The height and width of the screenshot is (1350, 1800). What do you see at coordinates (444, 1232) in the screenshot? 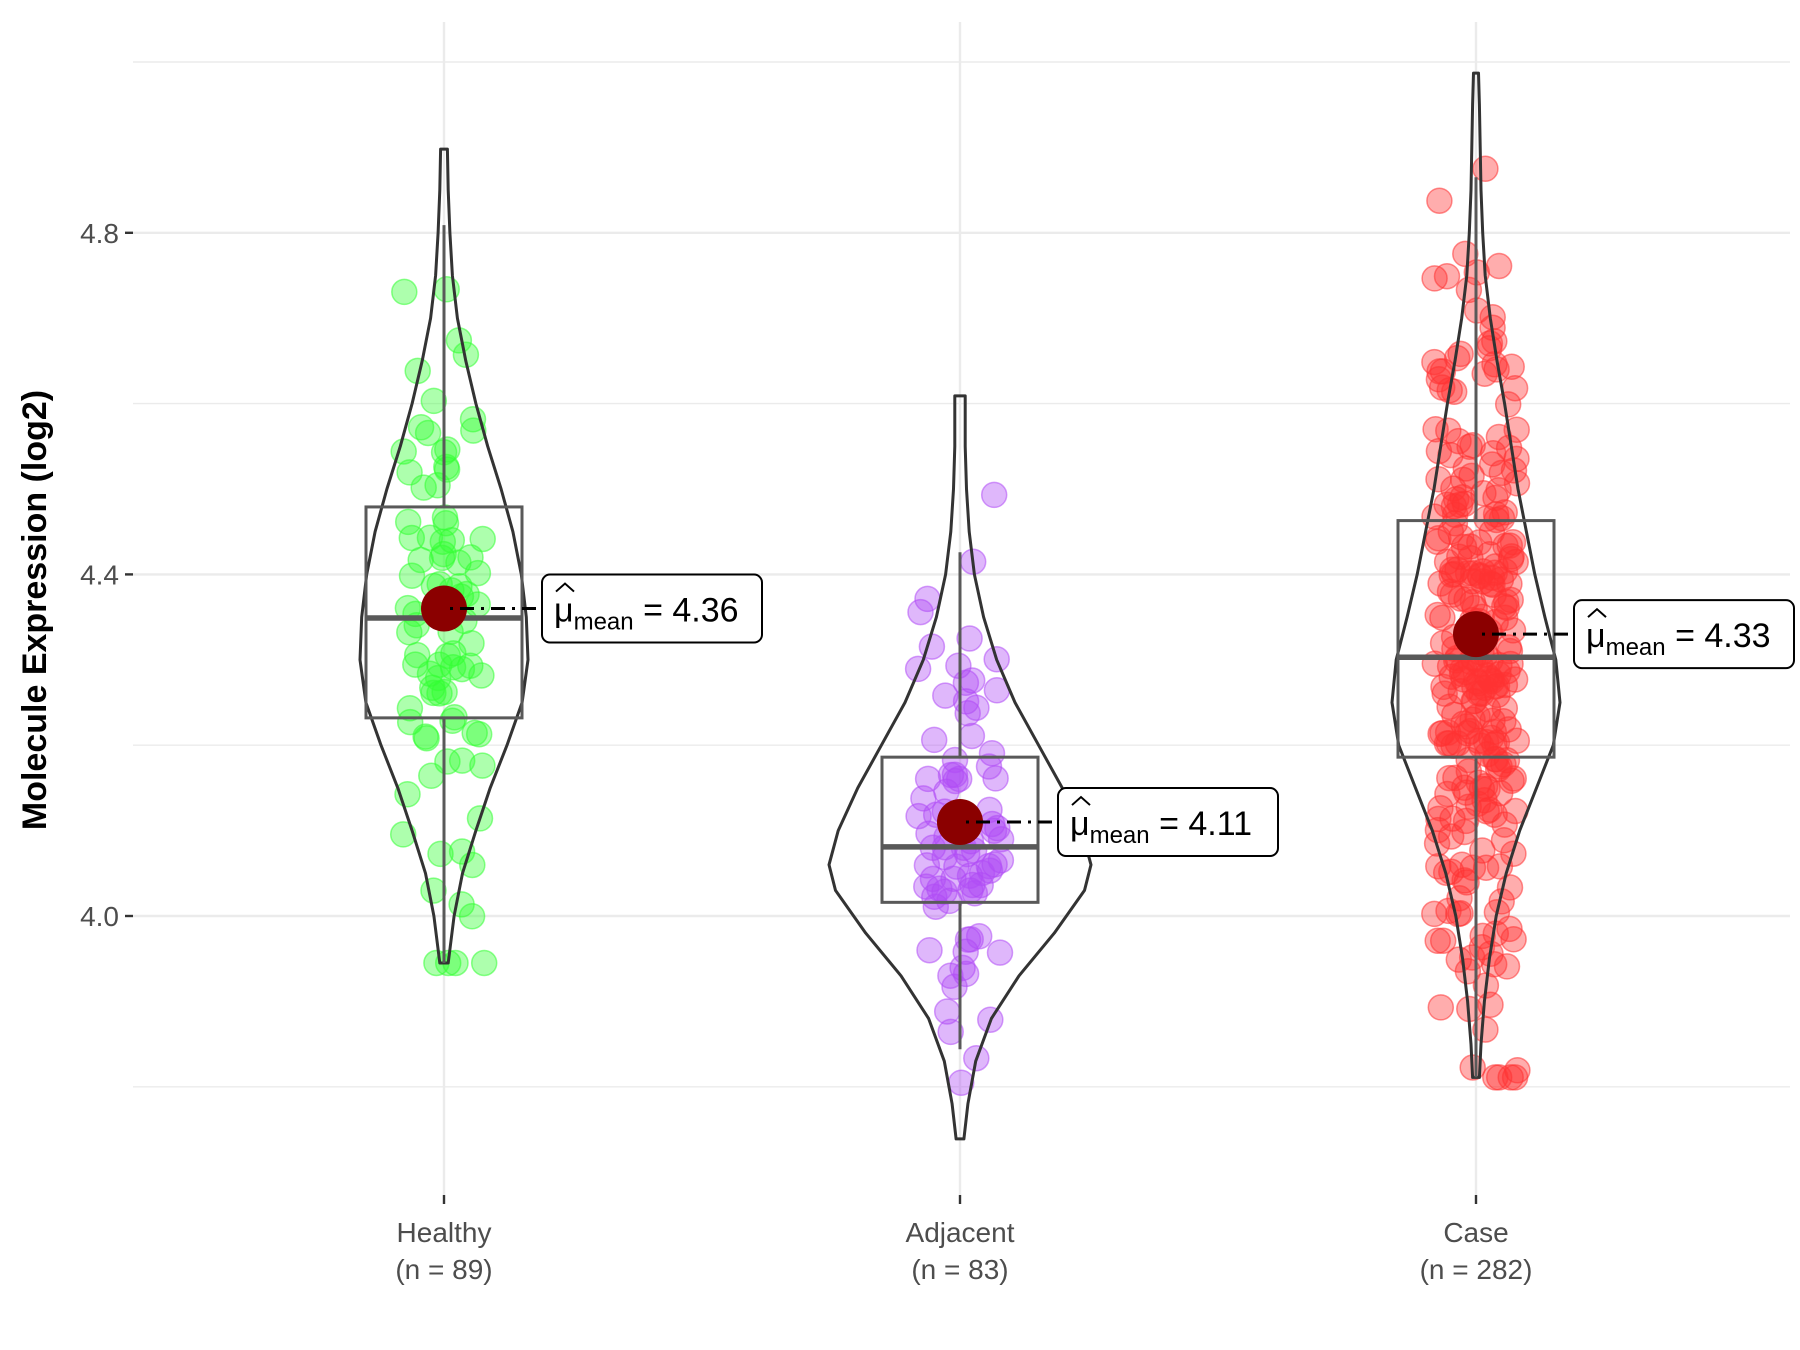
I see `x-tick-label: Healthy` at bounding box center [444, 1232].